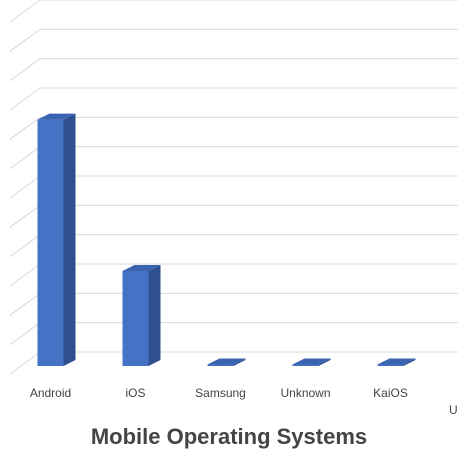 This screenshot has width=458, height=458. What do you see at coordinates (50, 393) in the screenshot?
I see `x-tick-label: Android` at bounding box center [50, 393].